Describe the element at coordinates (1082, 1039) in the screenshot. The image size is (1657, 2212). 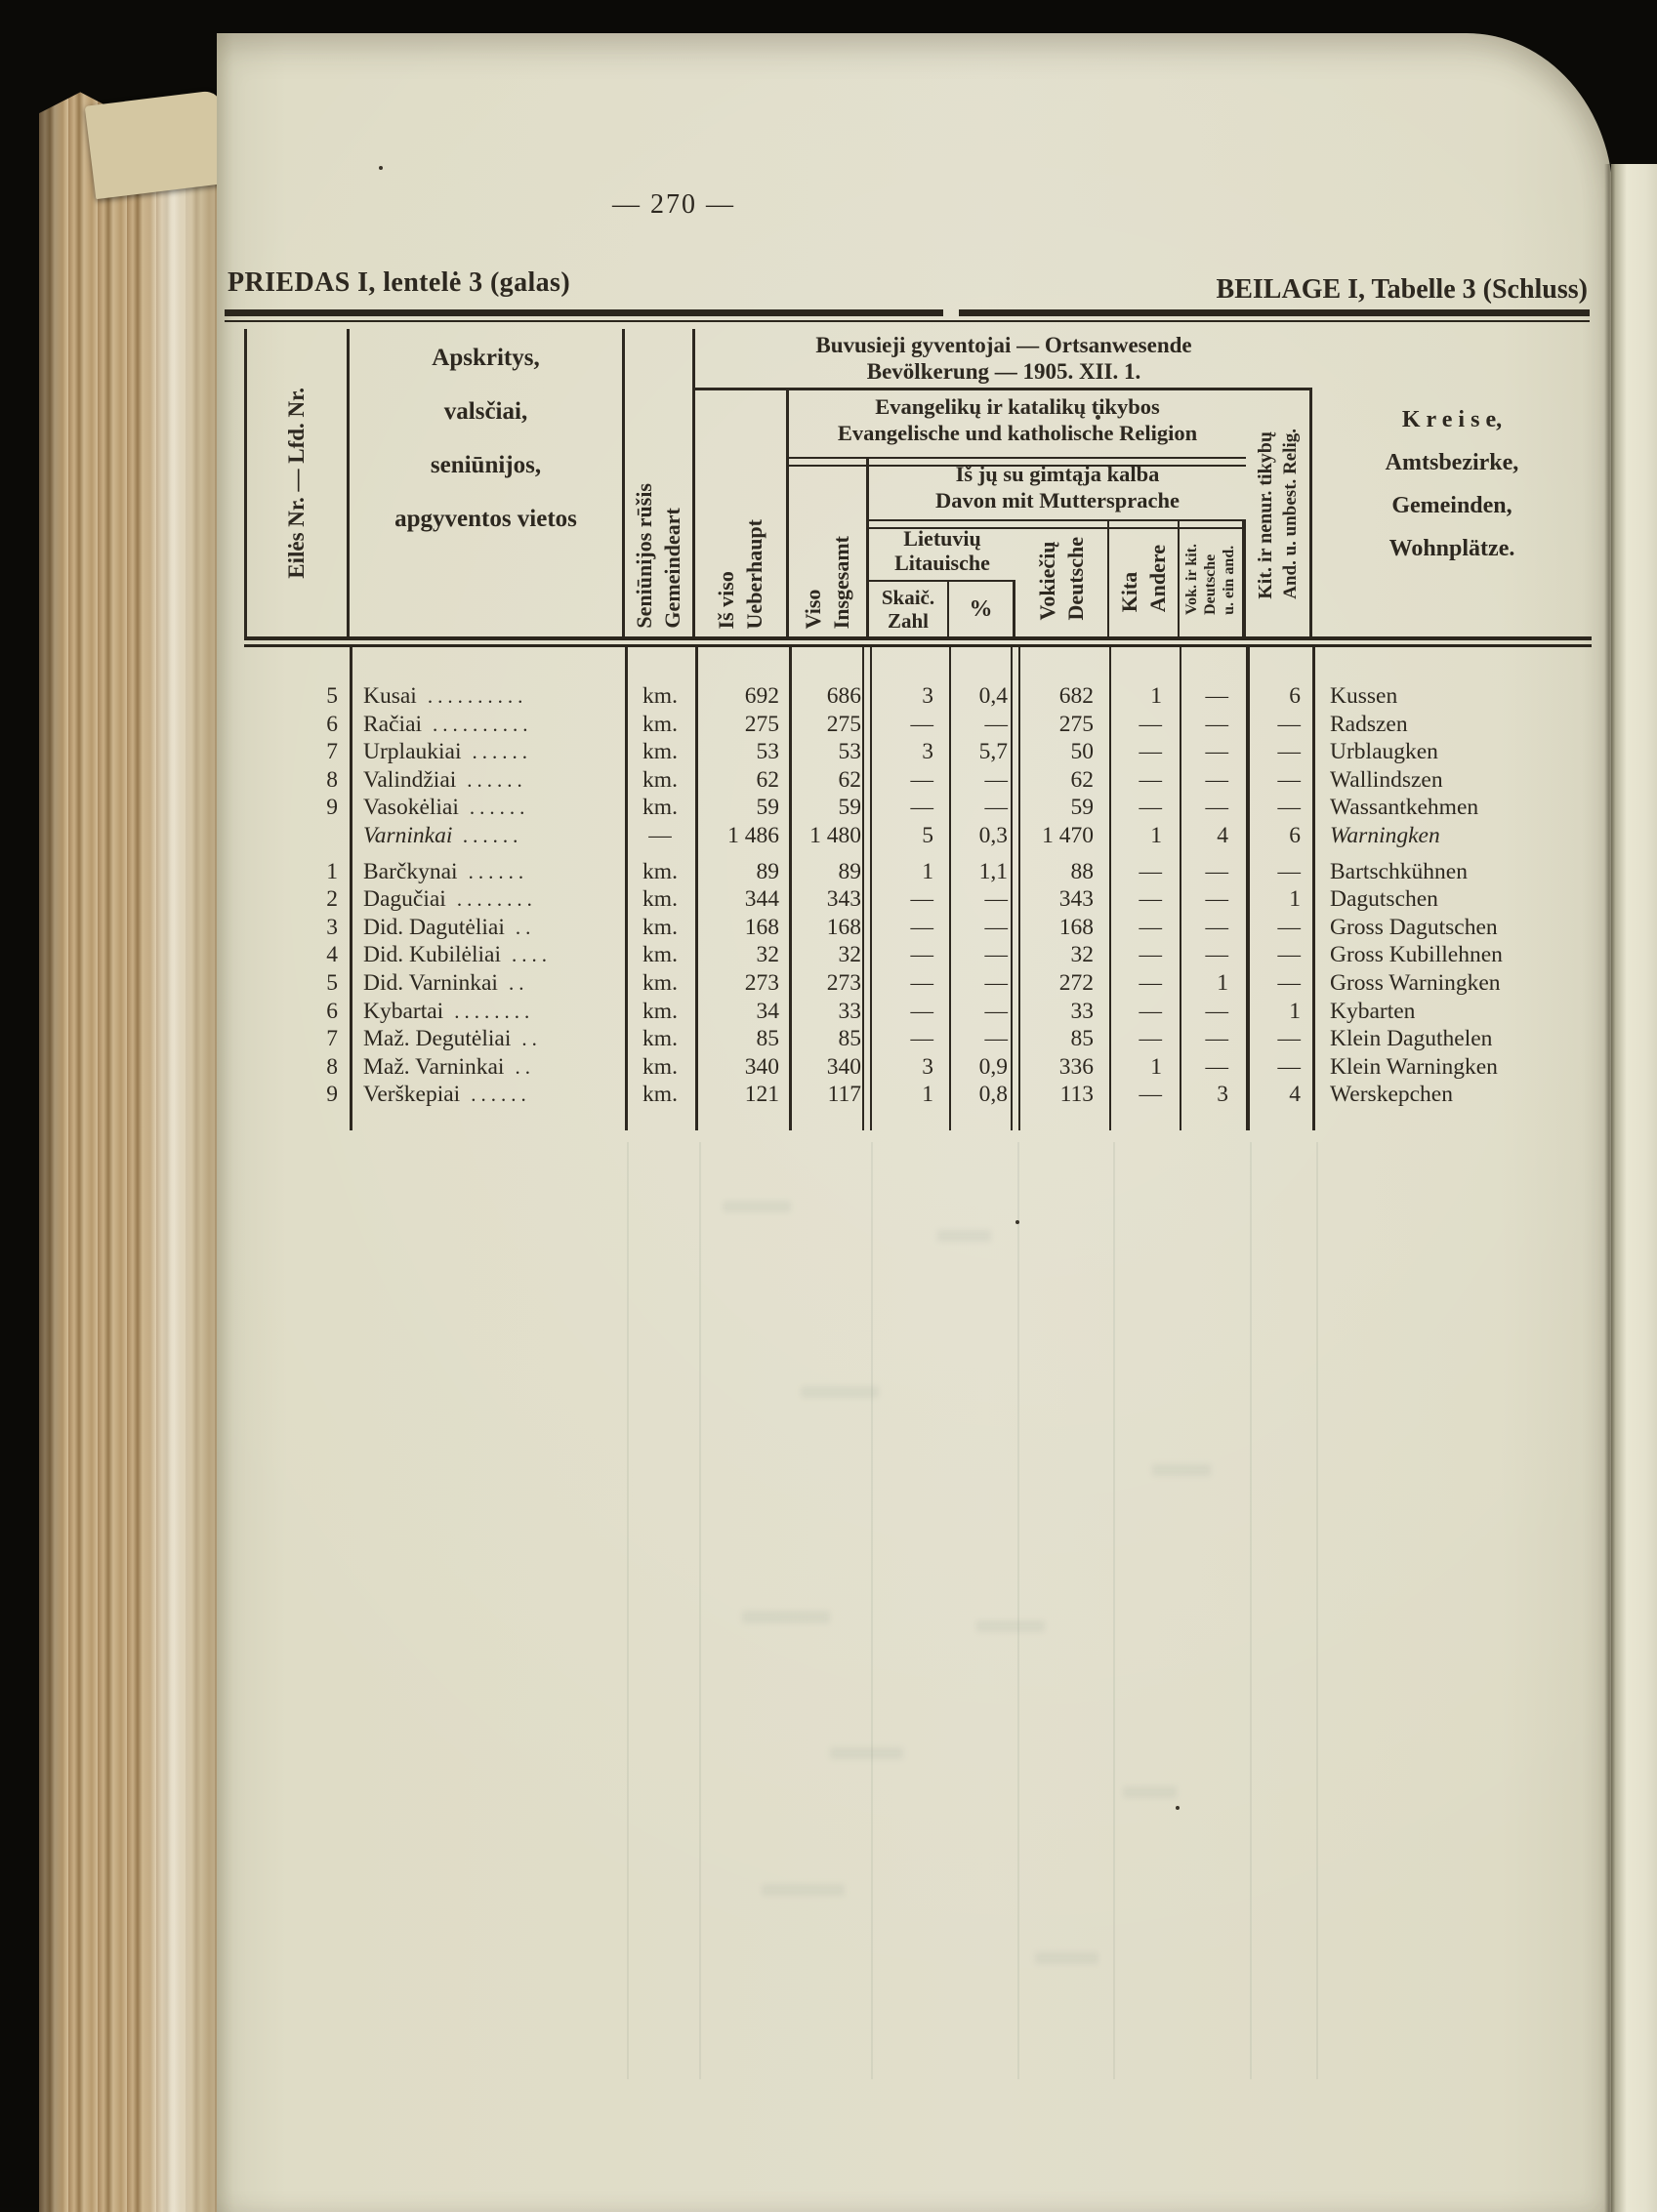
I see `cell-german-speakers: 85` at that location.